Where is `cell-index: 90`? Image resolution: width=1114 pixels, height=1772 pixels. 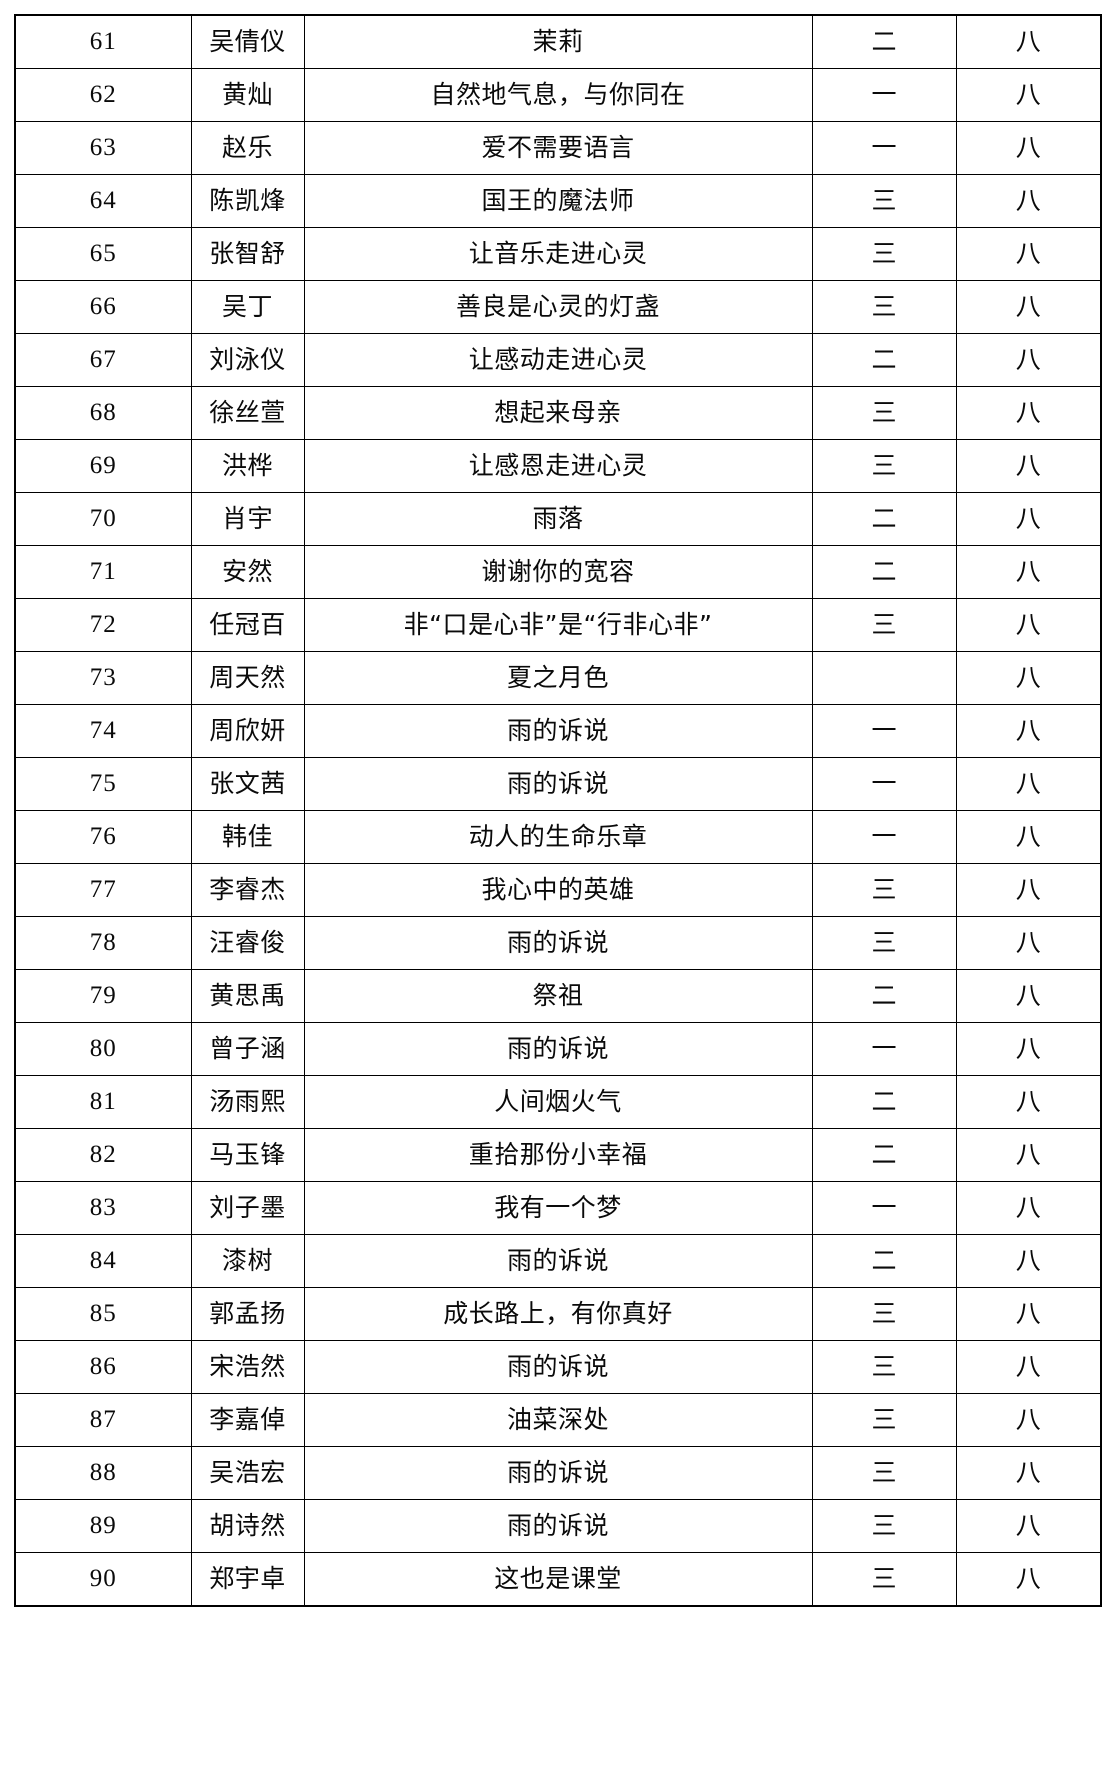 cell-index: 90 is located at coordinates (103, 1579).